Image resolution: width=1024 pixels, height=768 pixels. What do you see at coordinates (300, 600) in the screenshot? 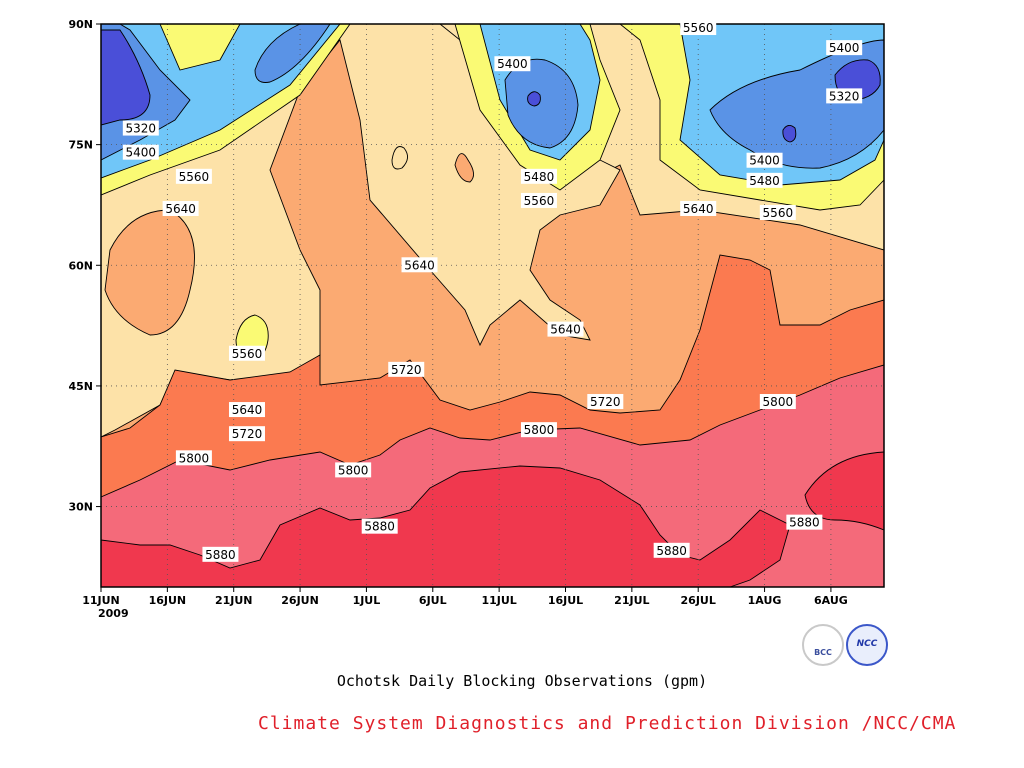
I see `x-tick-label: 26JUN` at bounding box center [300, 600].